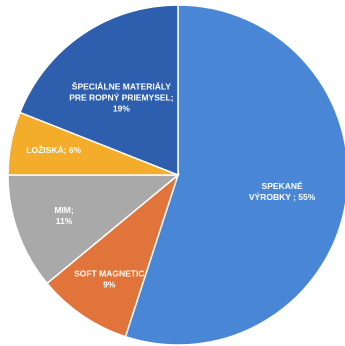 The height and width of the screenshot is (346, 345). I want to click on pie-label-line: SPEKANÉ, so click(282, 186).